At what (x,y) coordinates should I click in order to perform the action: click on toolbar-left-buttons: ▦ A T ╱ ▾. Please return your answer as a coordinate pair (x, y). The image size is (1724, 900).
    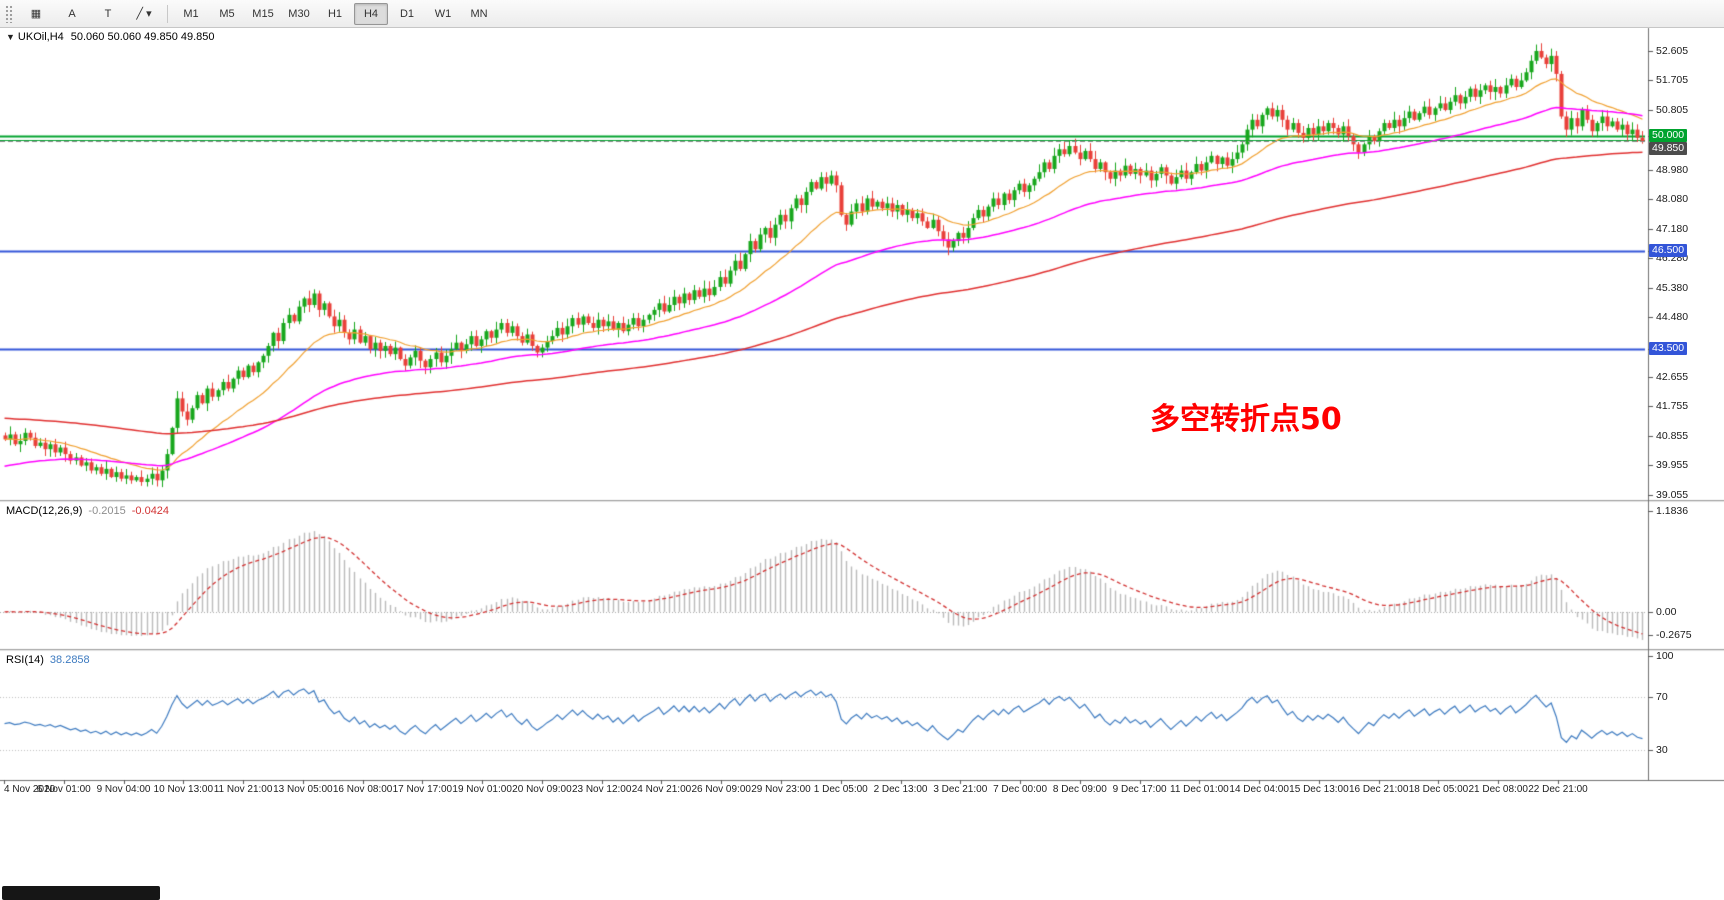
    Looking at the image, I should click on (90, 14).